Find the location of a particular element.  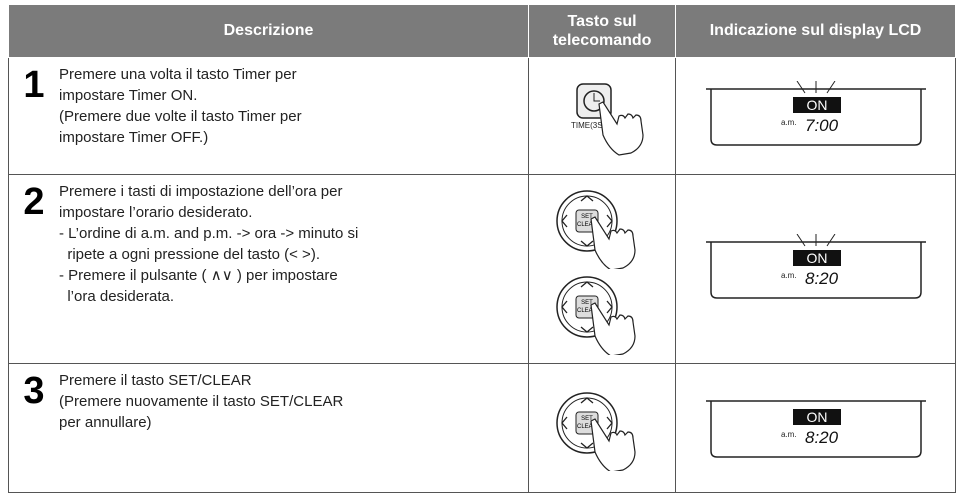

description-line: l’ora desiderata. is located at coordinates (117, 296).